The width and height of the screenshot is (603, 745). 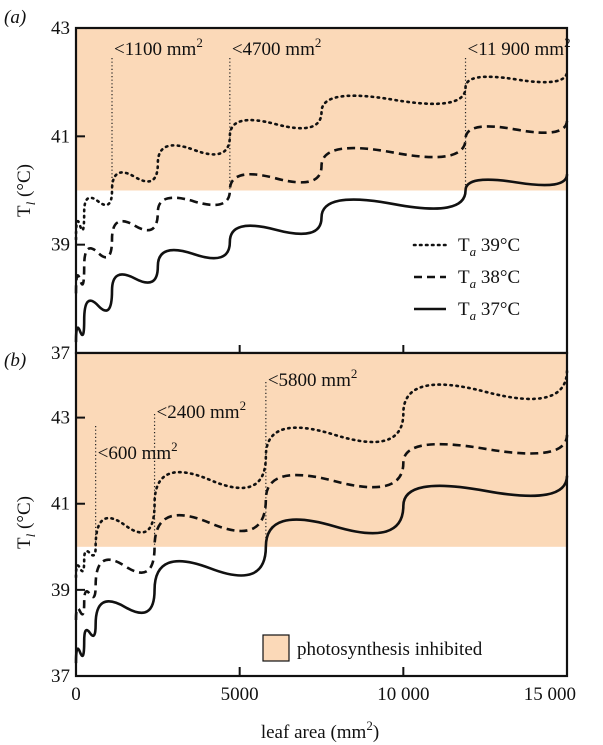 I want to click on panel-label: (a), so click(x=15, y=17).